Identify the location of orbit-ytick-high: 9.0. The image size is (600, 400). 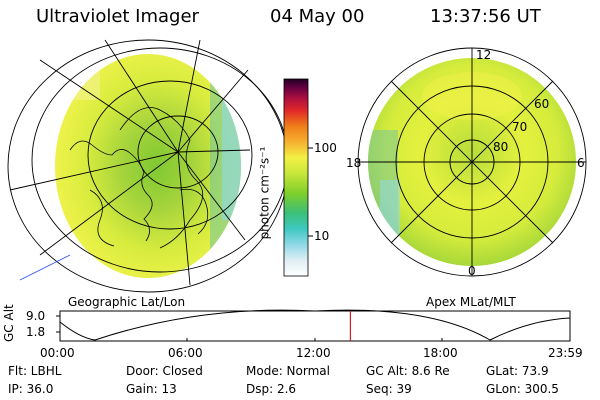
(36, 316).